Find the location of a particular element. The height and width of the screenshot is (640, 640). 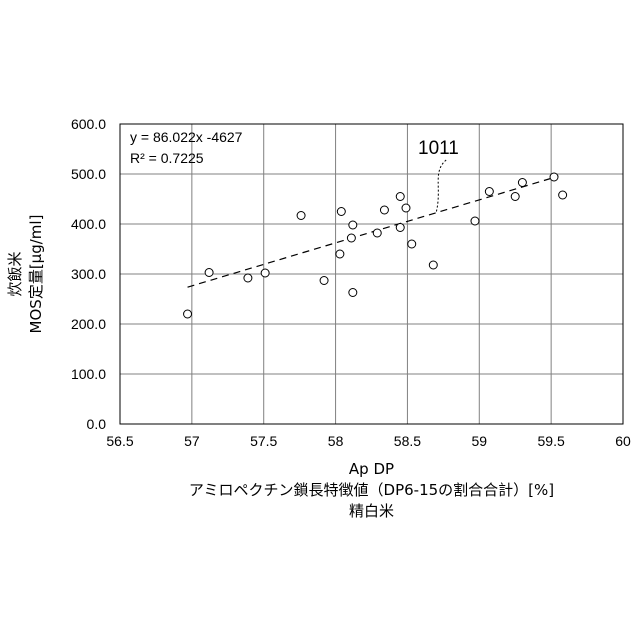

y-axis-label-line: 炊飯米 is located at coordinates (15, 273).